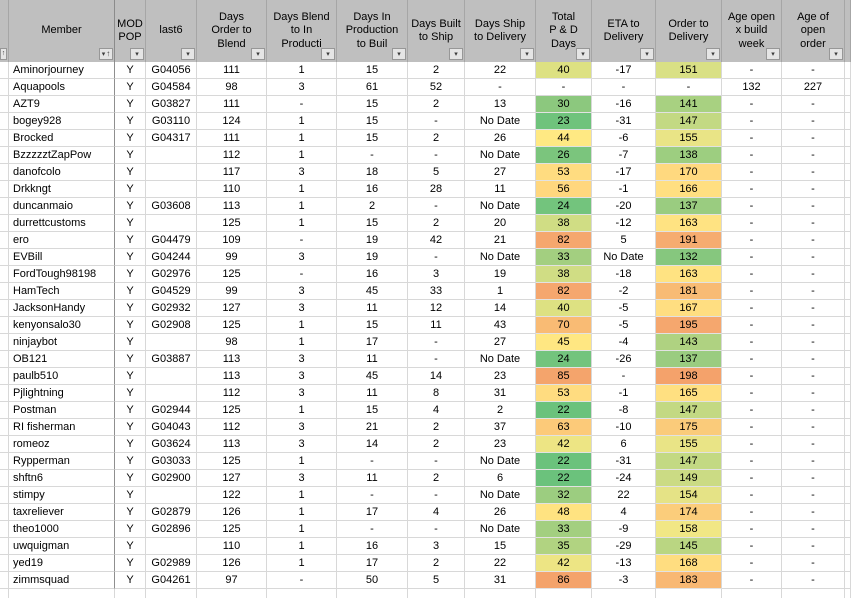  Describe the element at coordinates (436, 31) in the screenshot. I see `column-header-days_built_to_ship: Days Built to Ship ▾` at that location.